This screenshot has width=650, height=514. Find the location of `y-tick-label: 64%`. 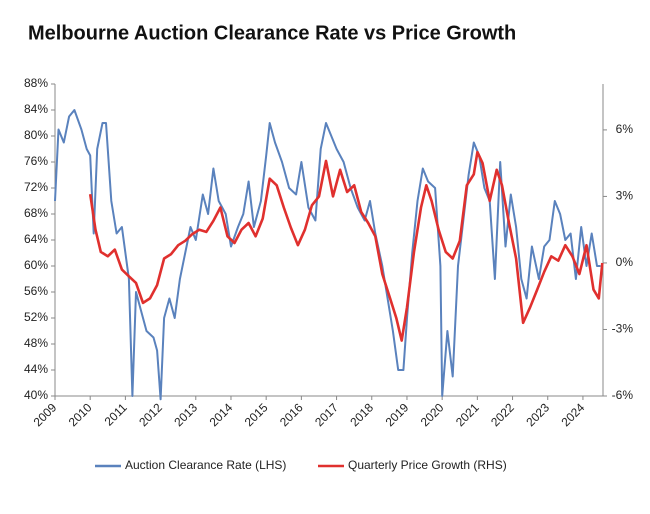

y-tick-label: 64% is located at coordinates (36, 239).